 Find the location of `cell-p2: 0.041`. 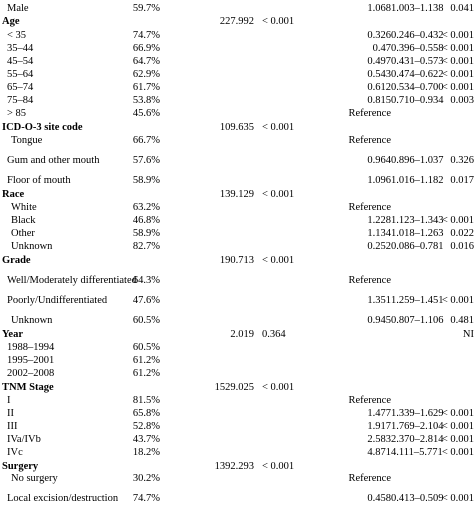

cell-p2: 0.041 is located at coordinates (462, 8).